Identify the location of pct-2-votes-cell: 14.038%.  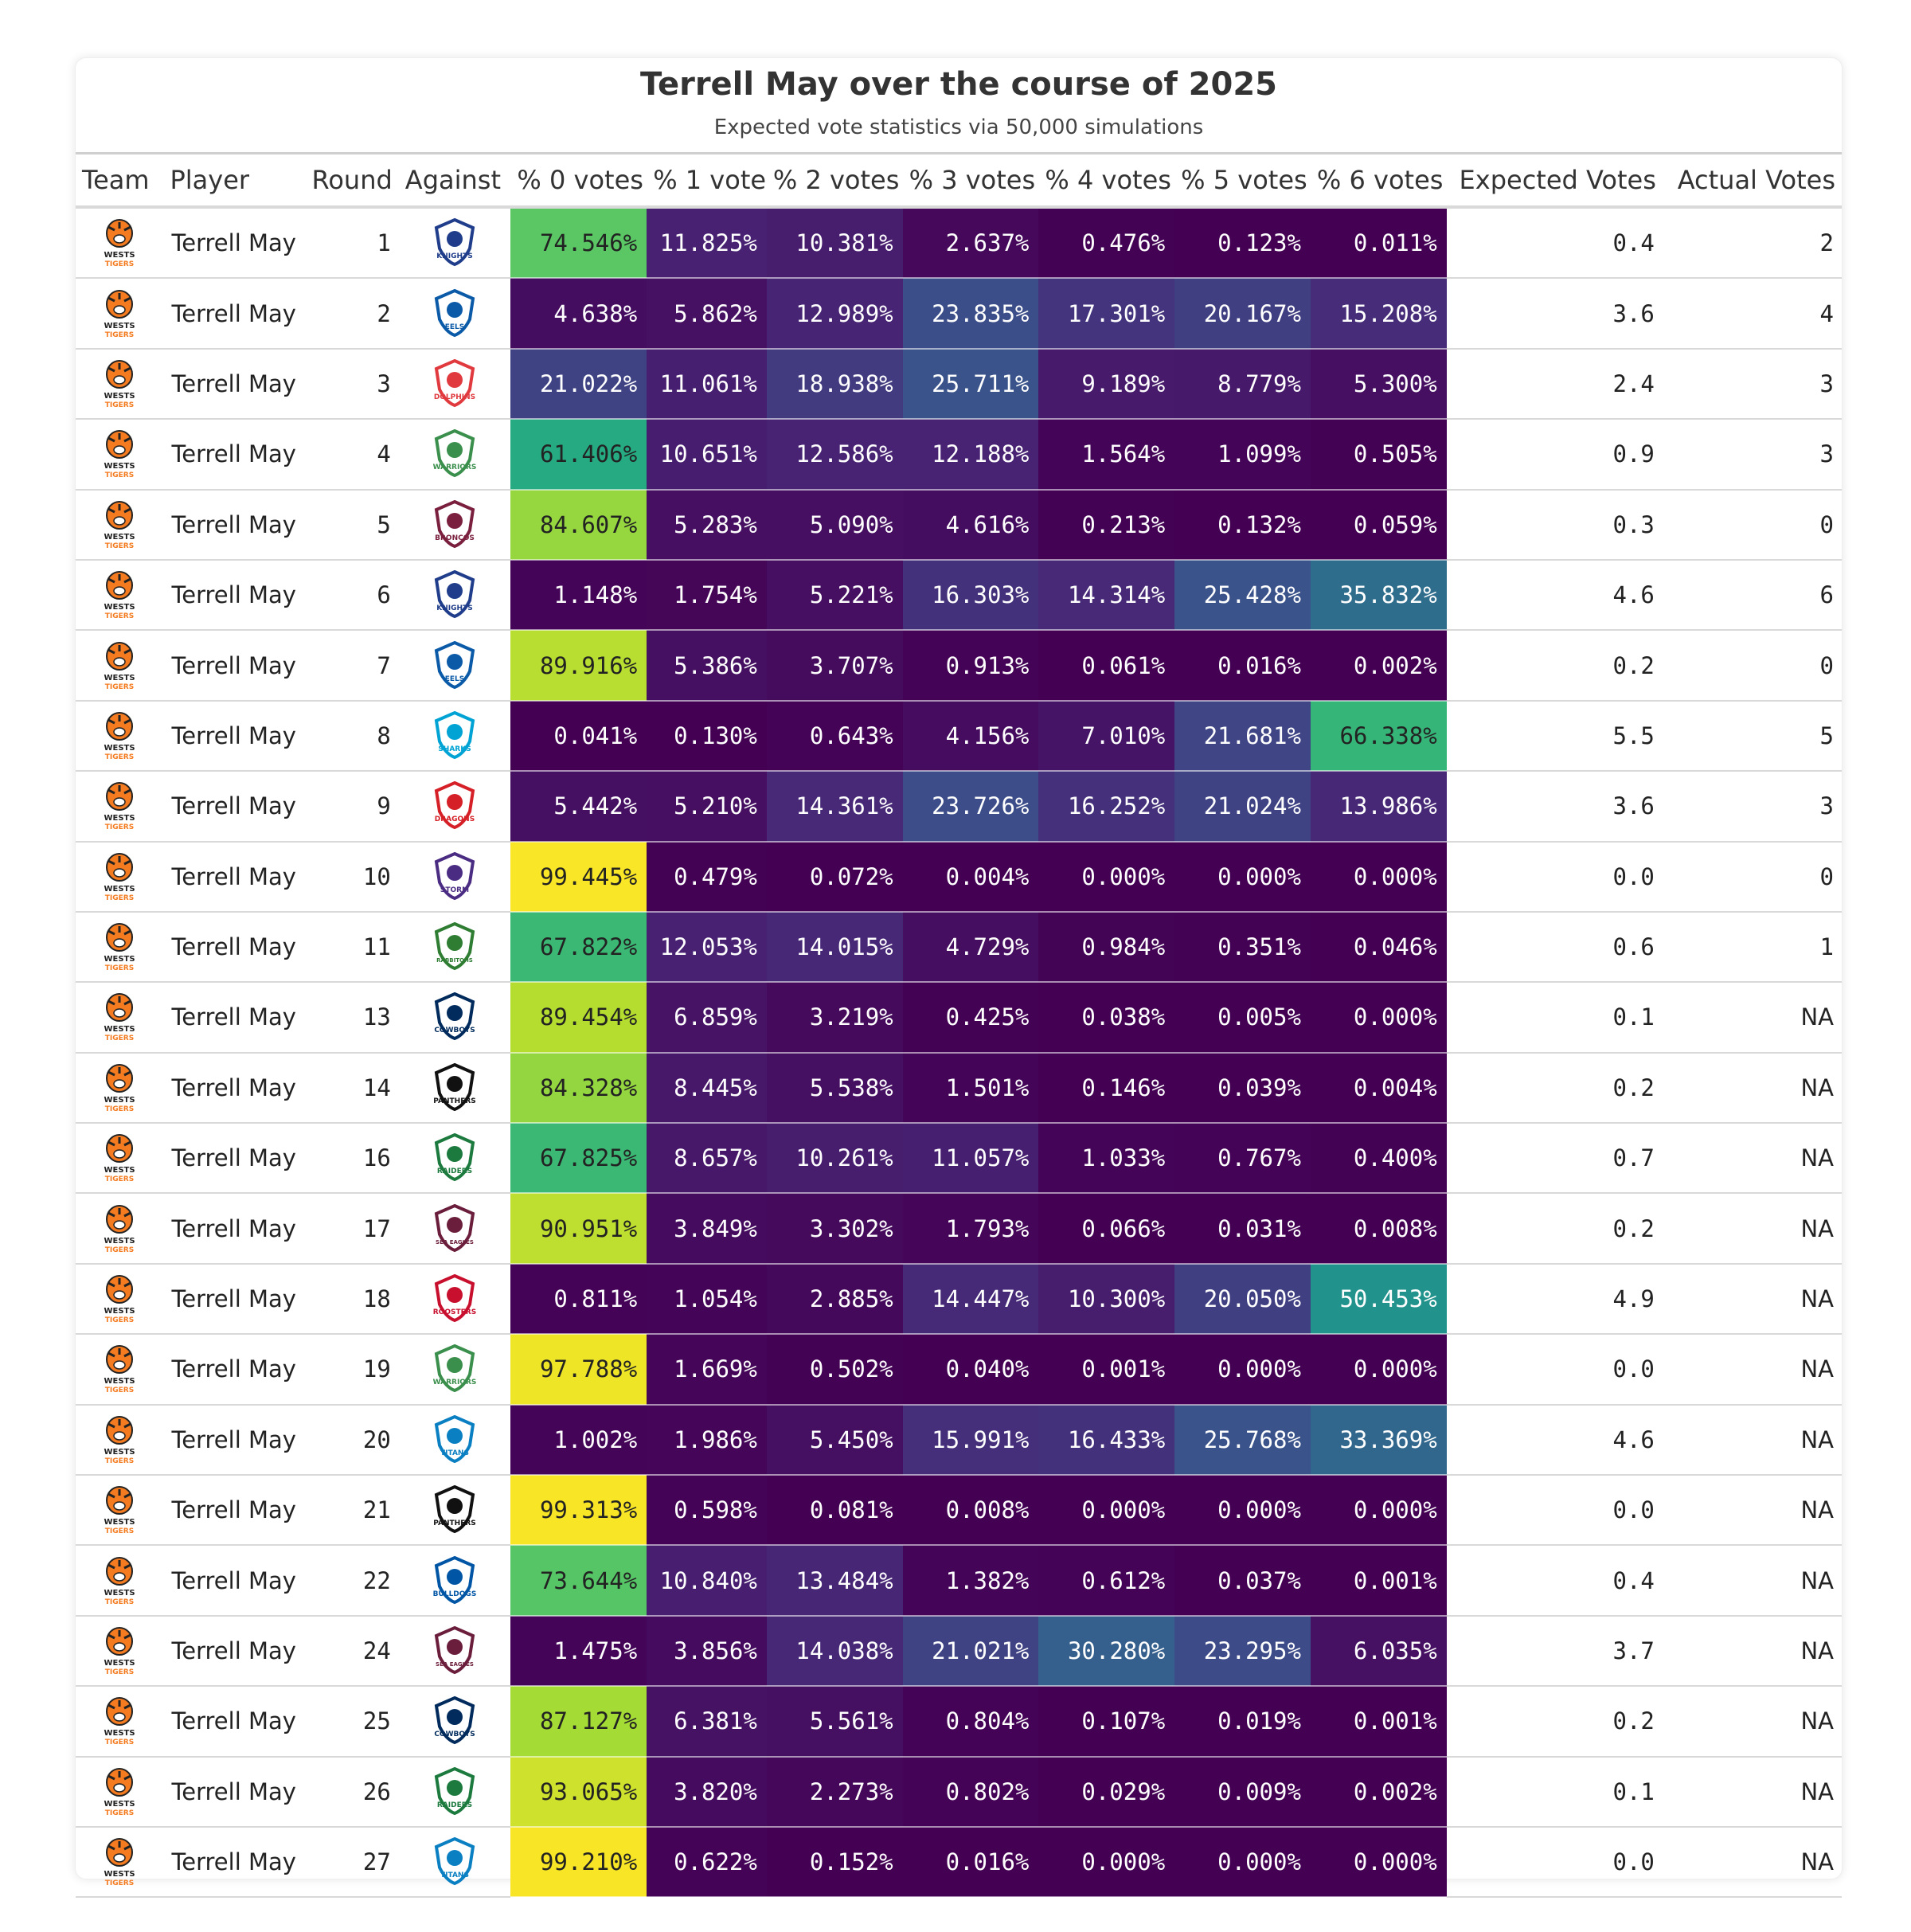
(834, 1651).